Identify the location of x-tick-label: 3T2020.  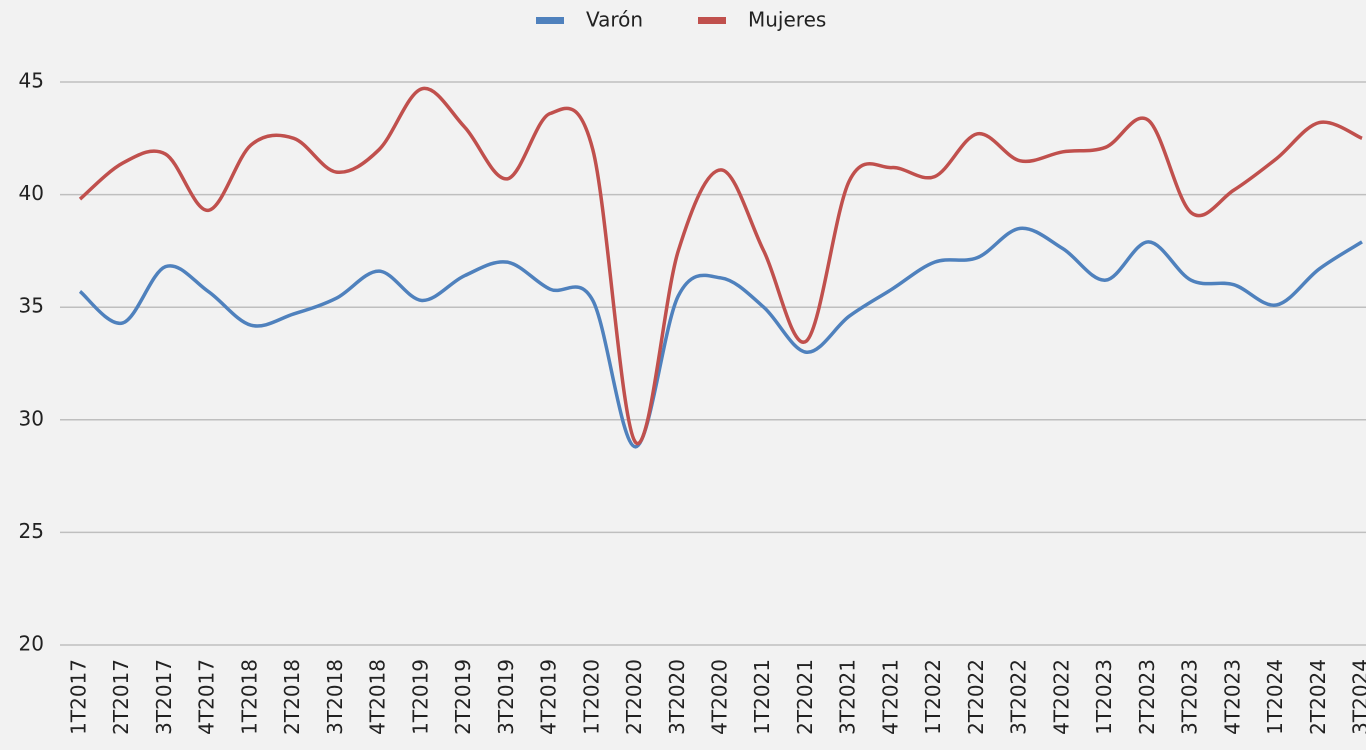
(677, 697).